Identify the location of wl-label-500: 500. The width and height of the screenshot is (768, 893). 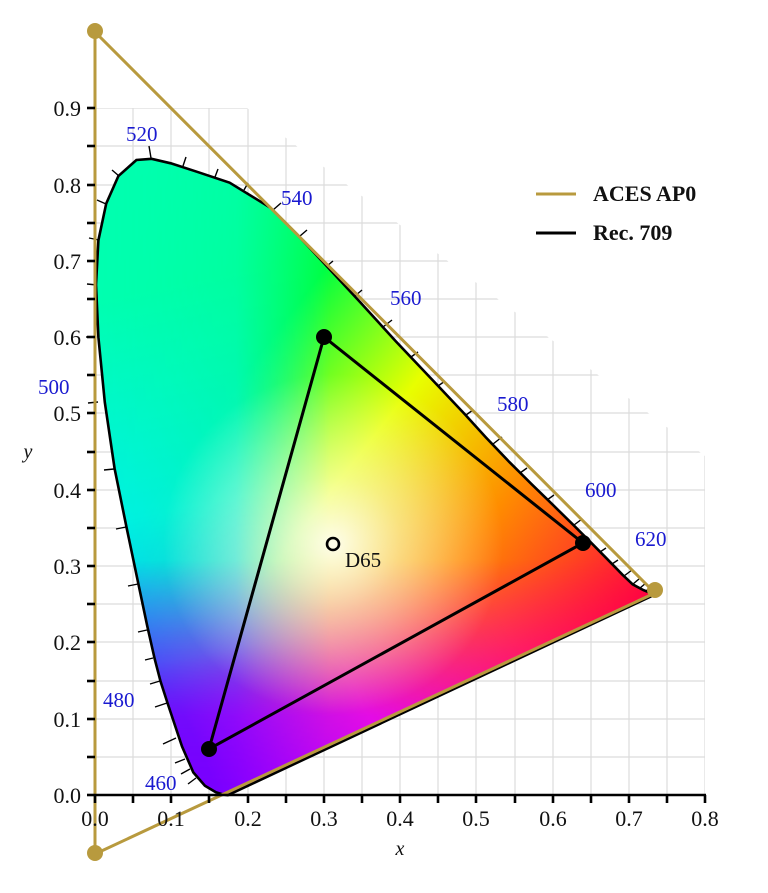
(54, 387).